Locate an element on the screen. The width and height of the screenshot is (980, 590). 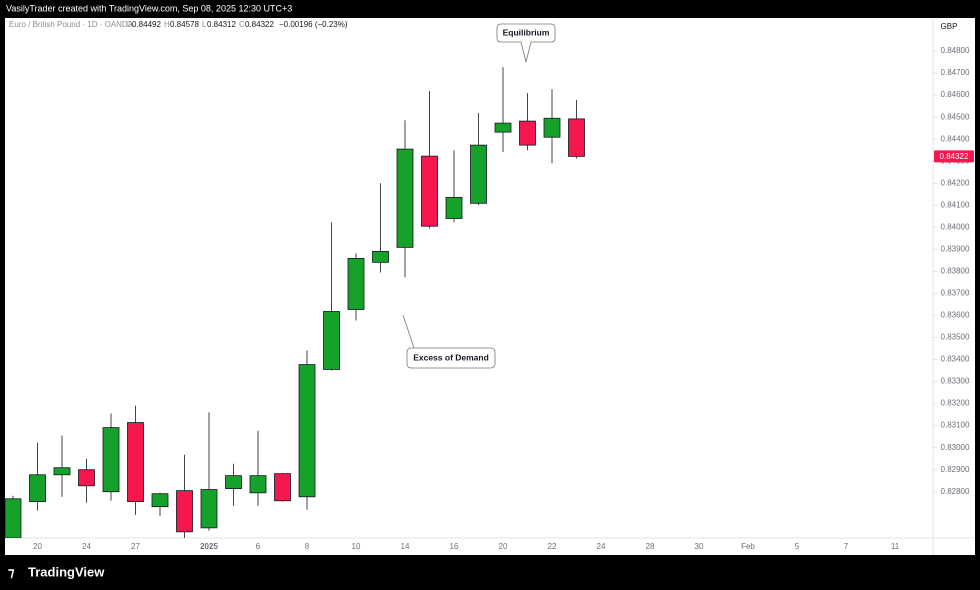
c-label: C is located at coordinates (242, 24).